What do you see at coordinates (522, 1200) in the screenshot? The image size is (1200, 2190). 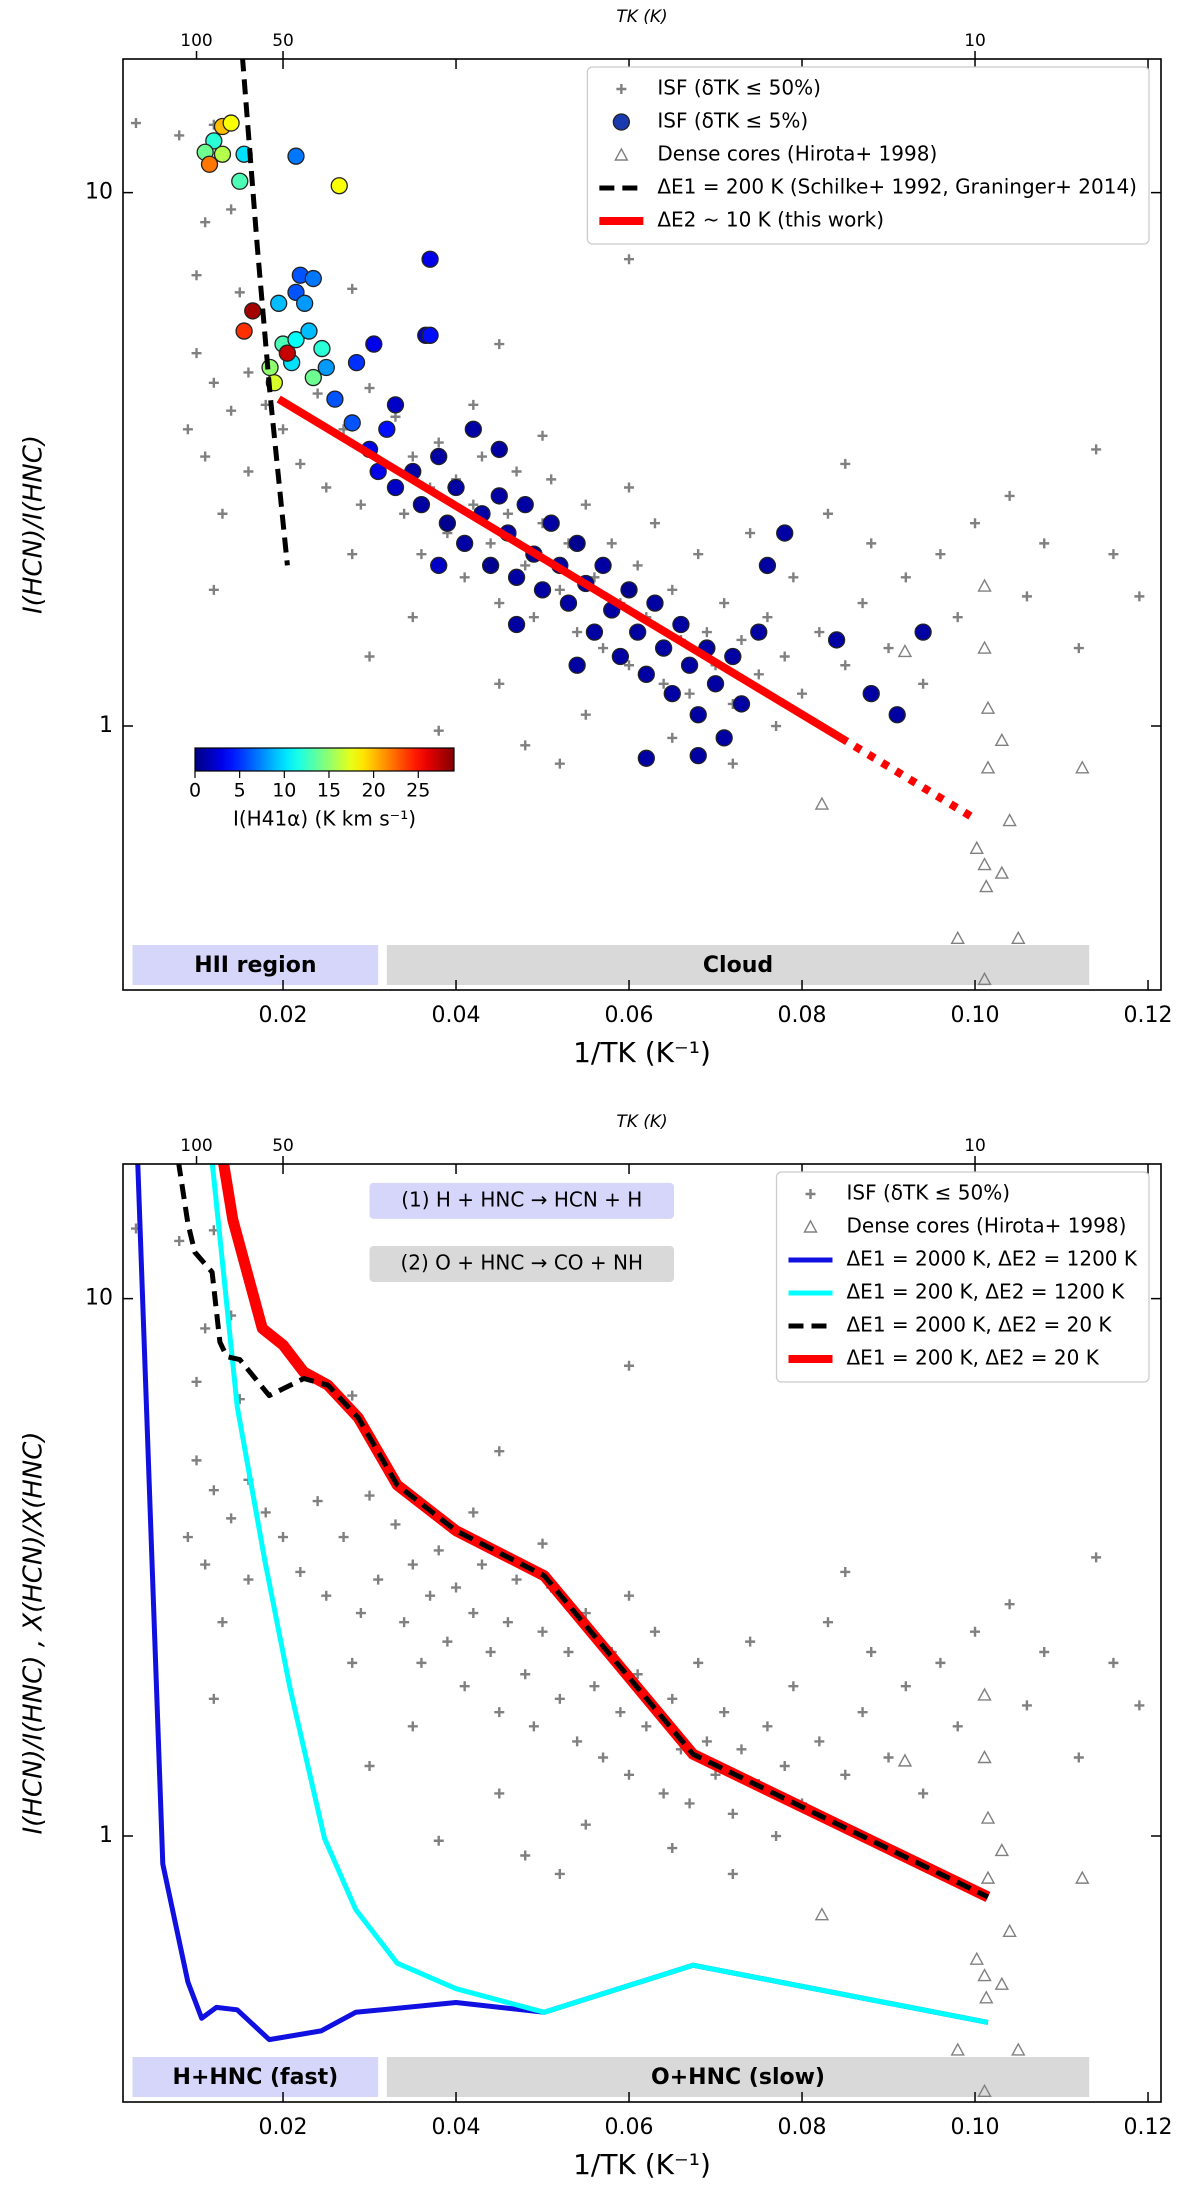 I see `annotation-box` at bounding box center [522, 1200].